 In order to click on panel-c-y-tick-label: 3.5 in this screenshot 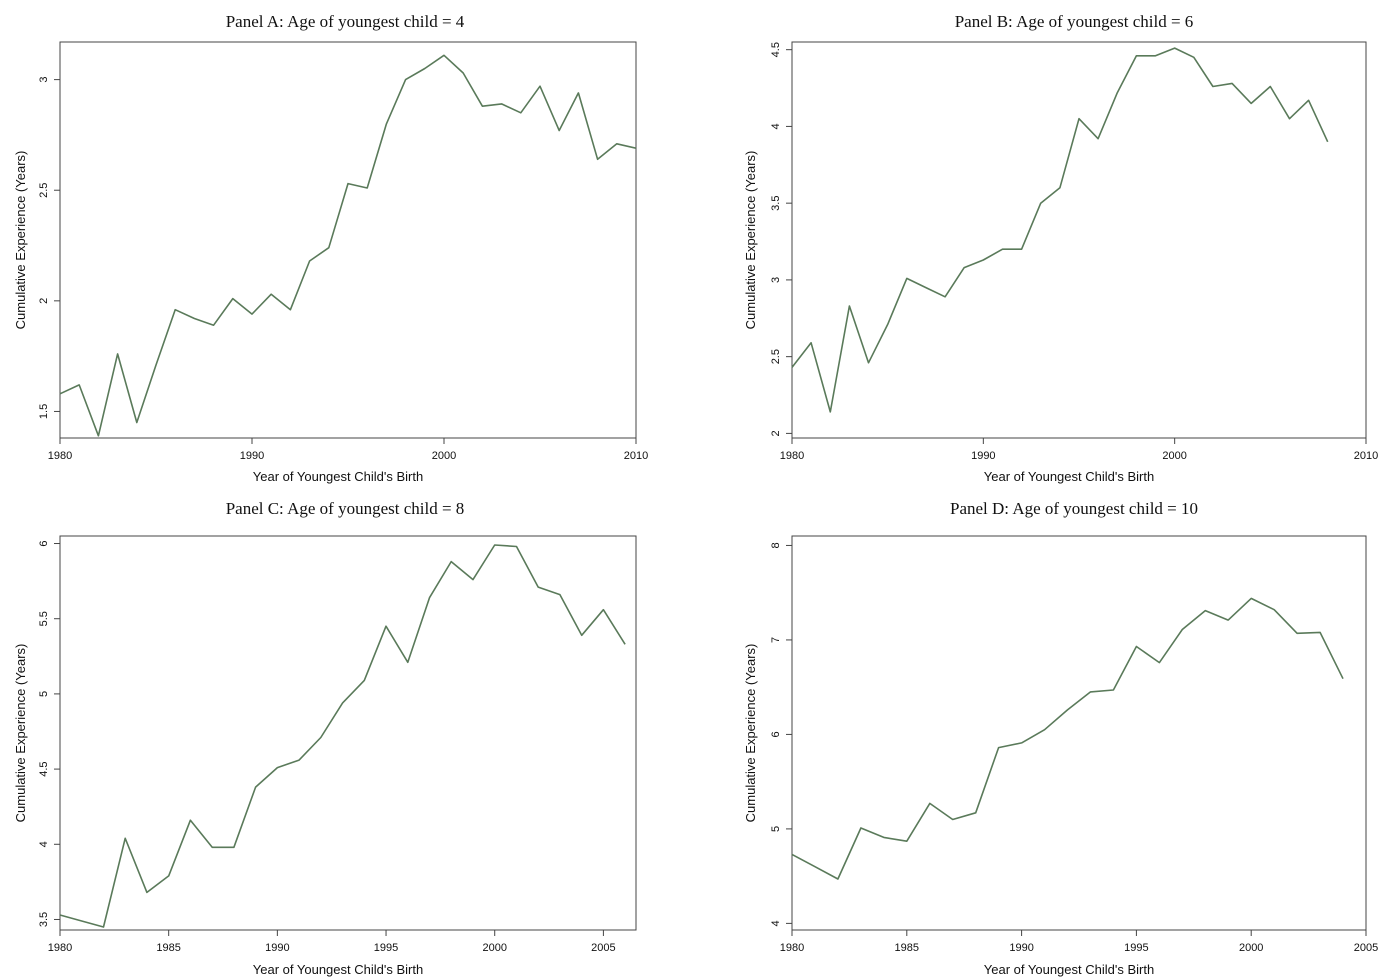, I will do `click(44, 919)`.